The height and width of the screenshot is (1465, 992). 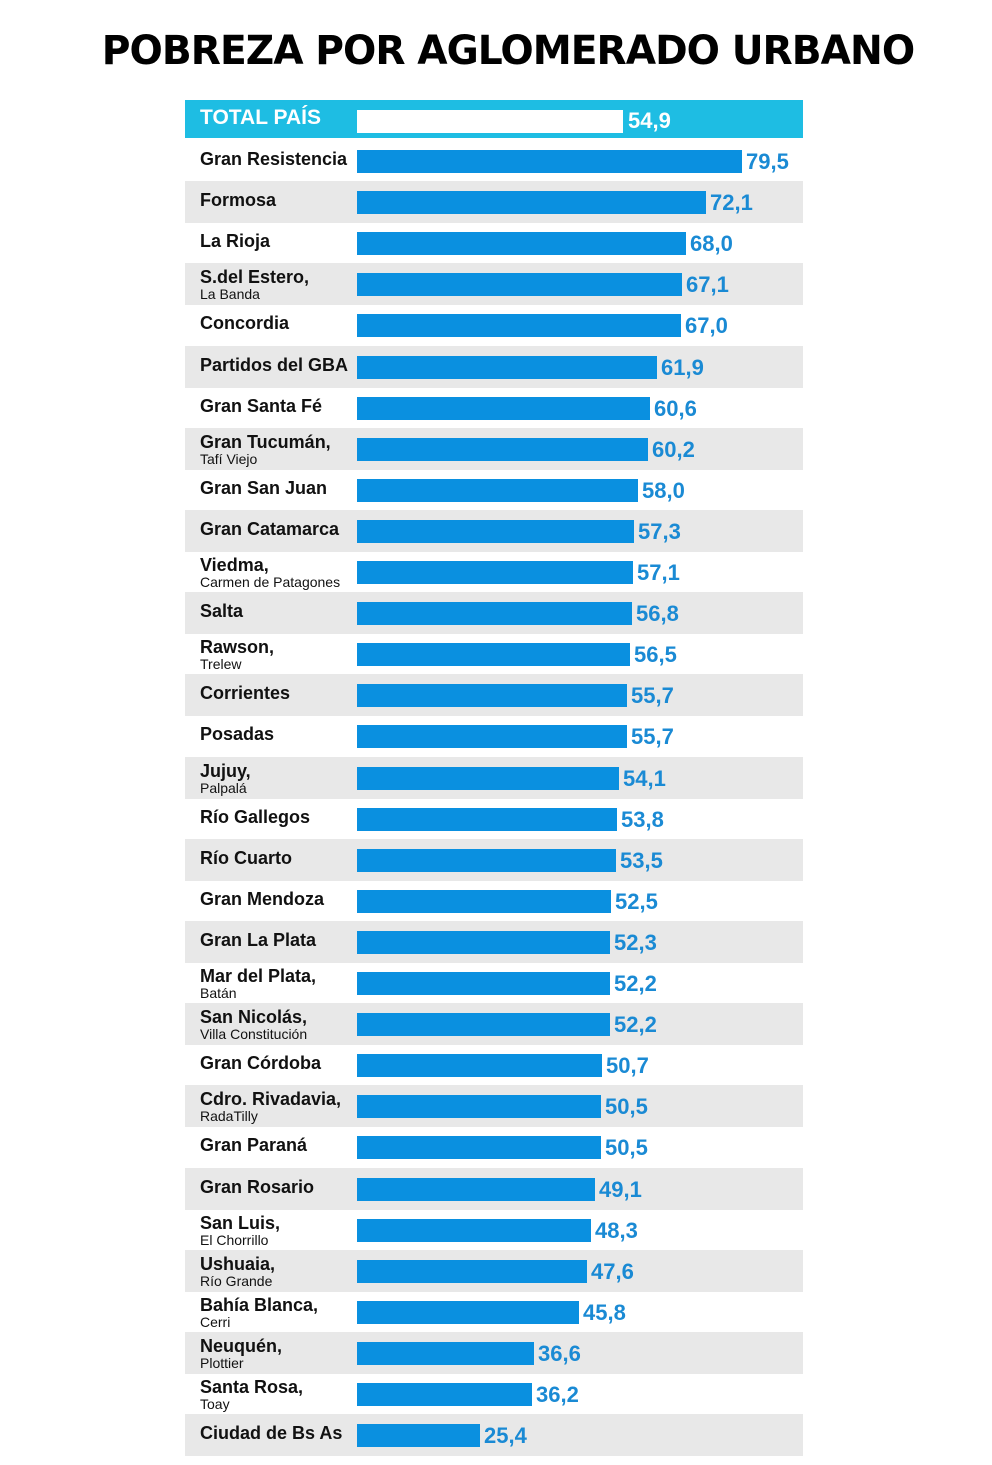 What do you see at coordinates (707, 284) in the screenshot?
I see `value-label: 67,1` at bounding box center [707, 284].